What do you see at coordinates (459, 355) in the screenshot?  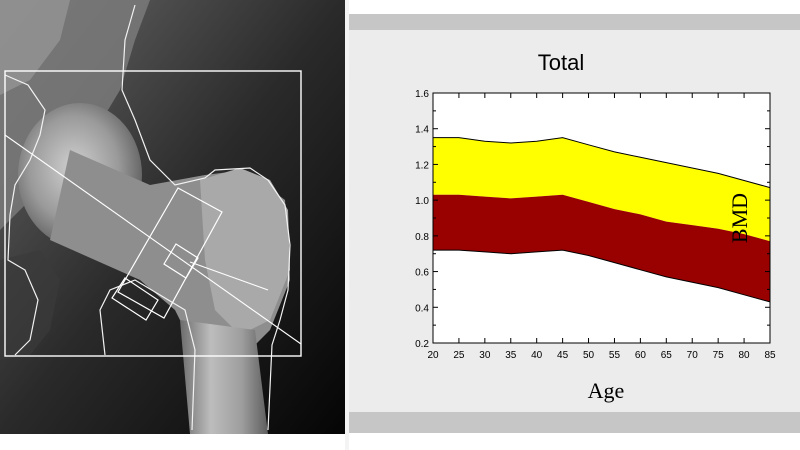 I see `x-tick-label: 25` at bounding box center [459, 355].